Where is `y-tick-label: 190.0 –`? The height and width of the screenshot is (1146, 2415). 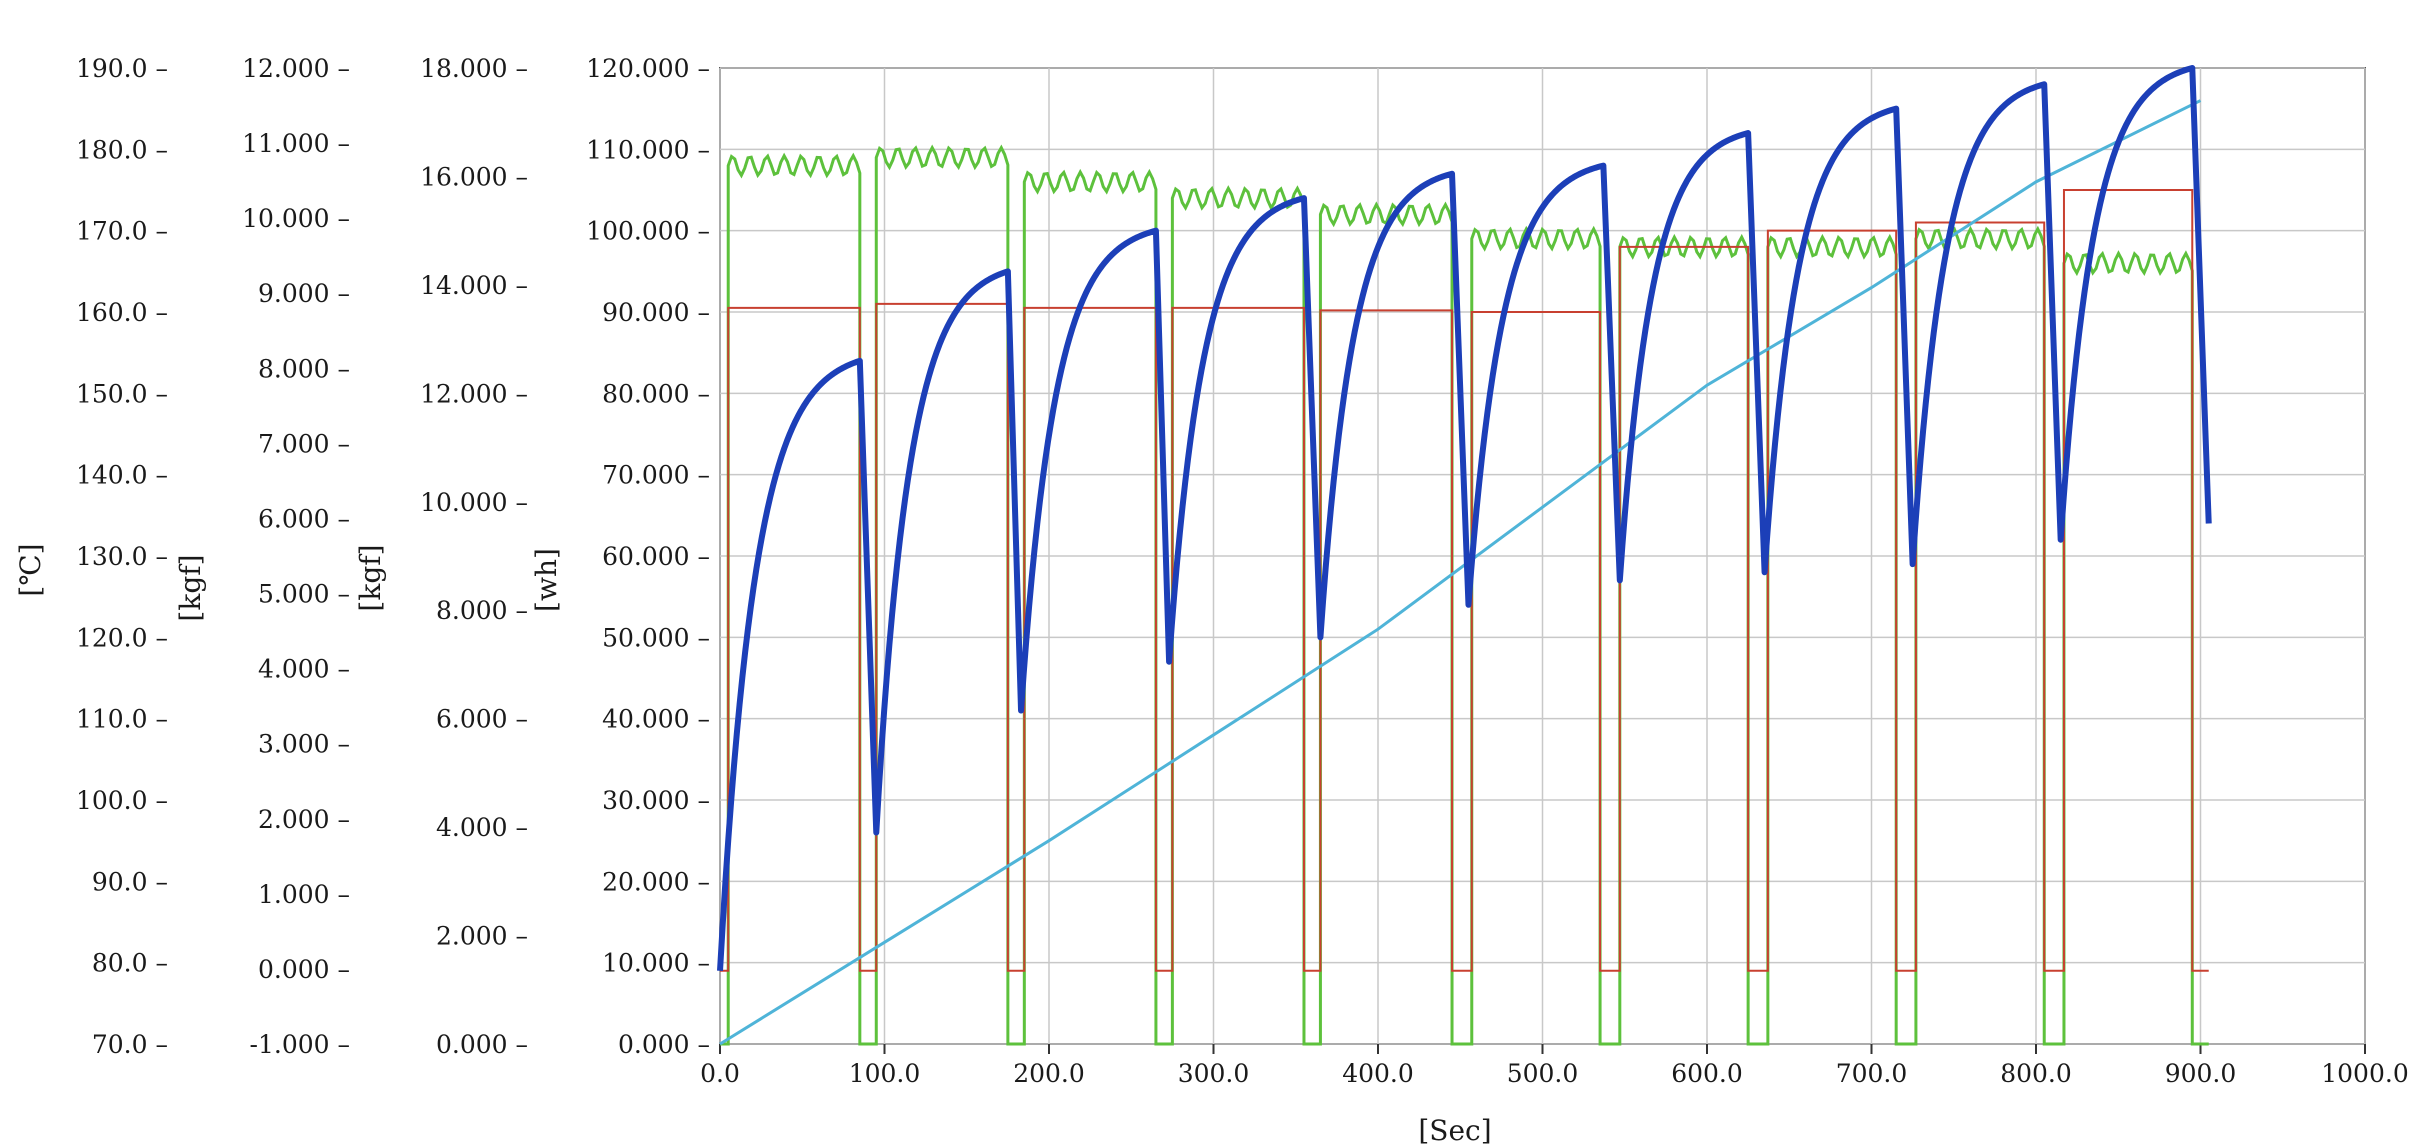 y-tick-label: 190.0 – is located at coordinates (122, 68).